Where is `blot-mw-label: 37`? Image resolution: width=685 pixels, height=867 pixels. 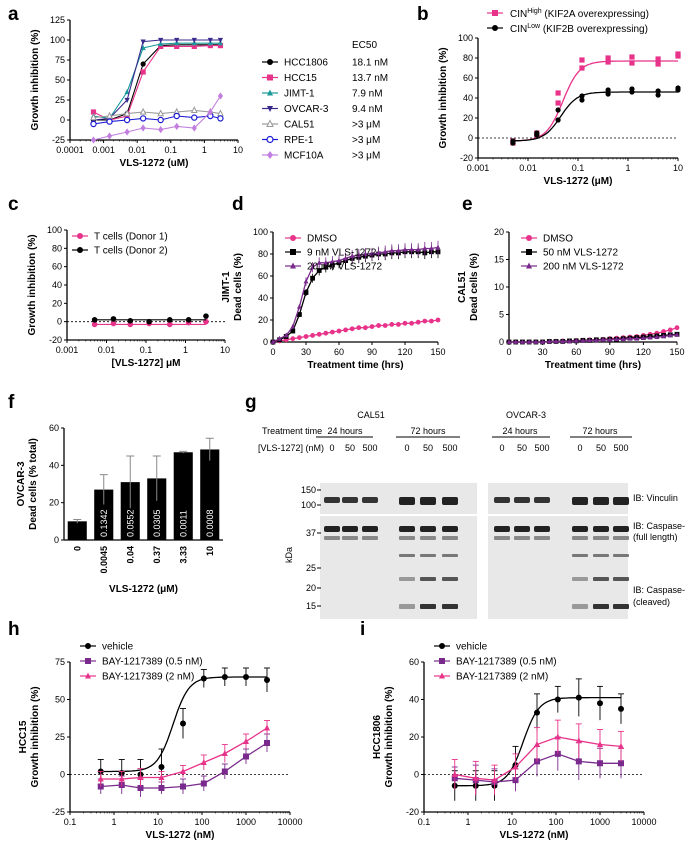 blot-mw-label: 37 is located at coordinates (311, 533).